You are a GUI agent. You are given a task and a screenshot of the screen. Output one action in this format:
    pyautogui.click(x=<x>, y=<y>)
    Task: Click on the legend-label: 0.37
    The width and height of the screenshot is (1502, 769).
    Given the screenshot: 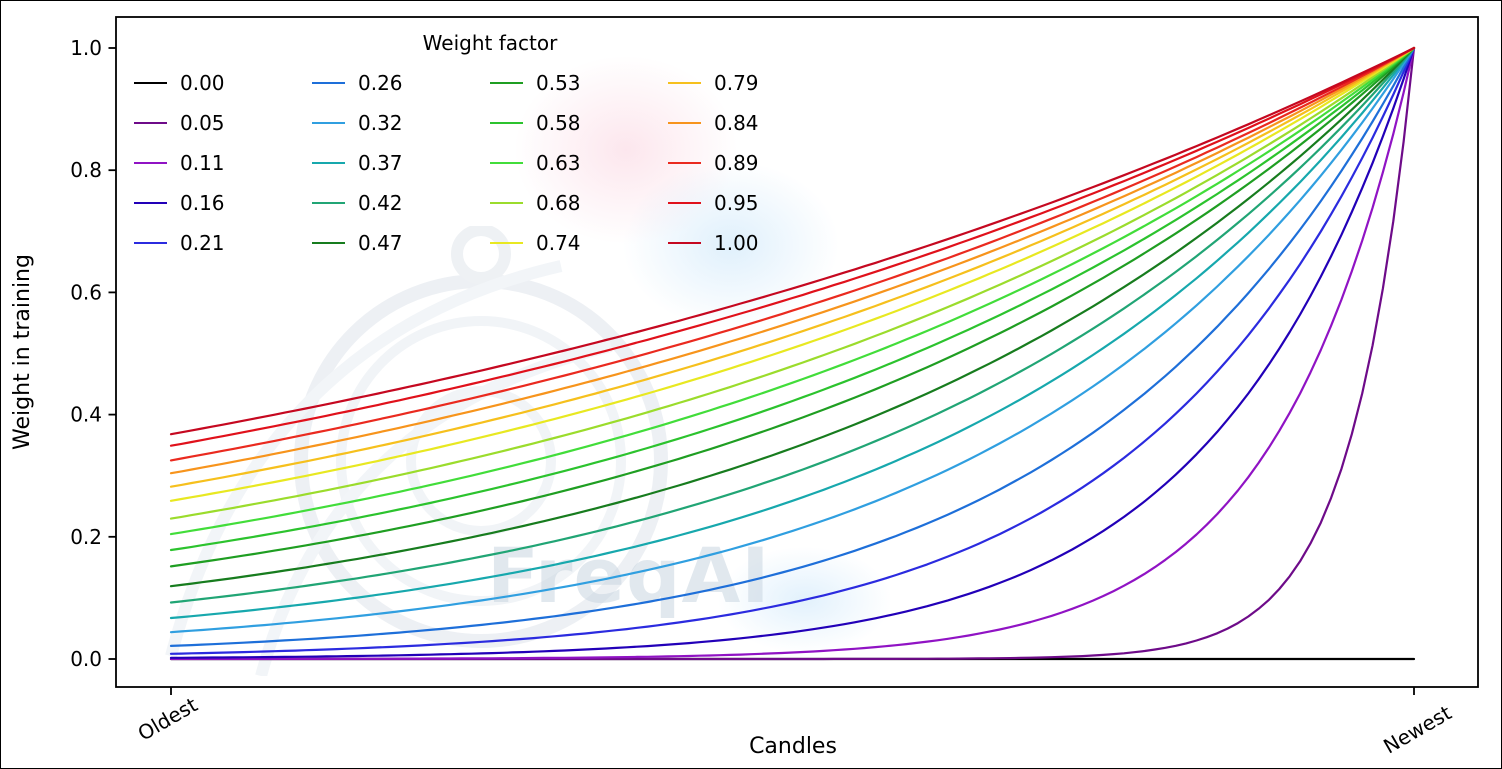 What is the action you would take?
    pyautogui.click(x=380, y=163)
    